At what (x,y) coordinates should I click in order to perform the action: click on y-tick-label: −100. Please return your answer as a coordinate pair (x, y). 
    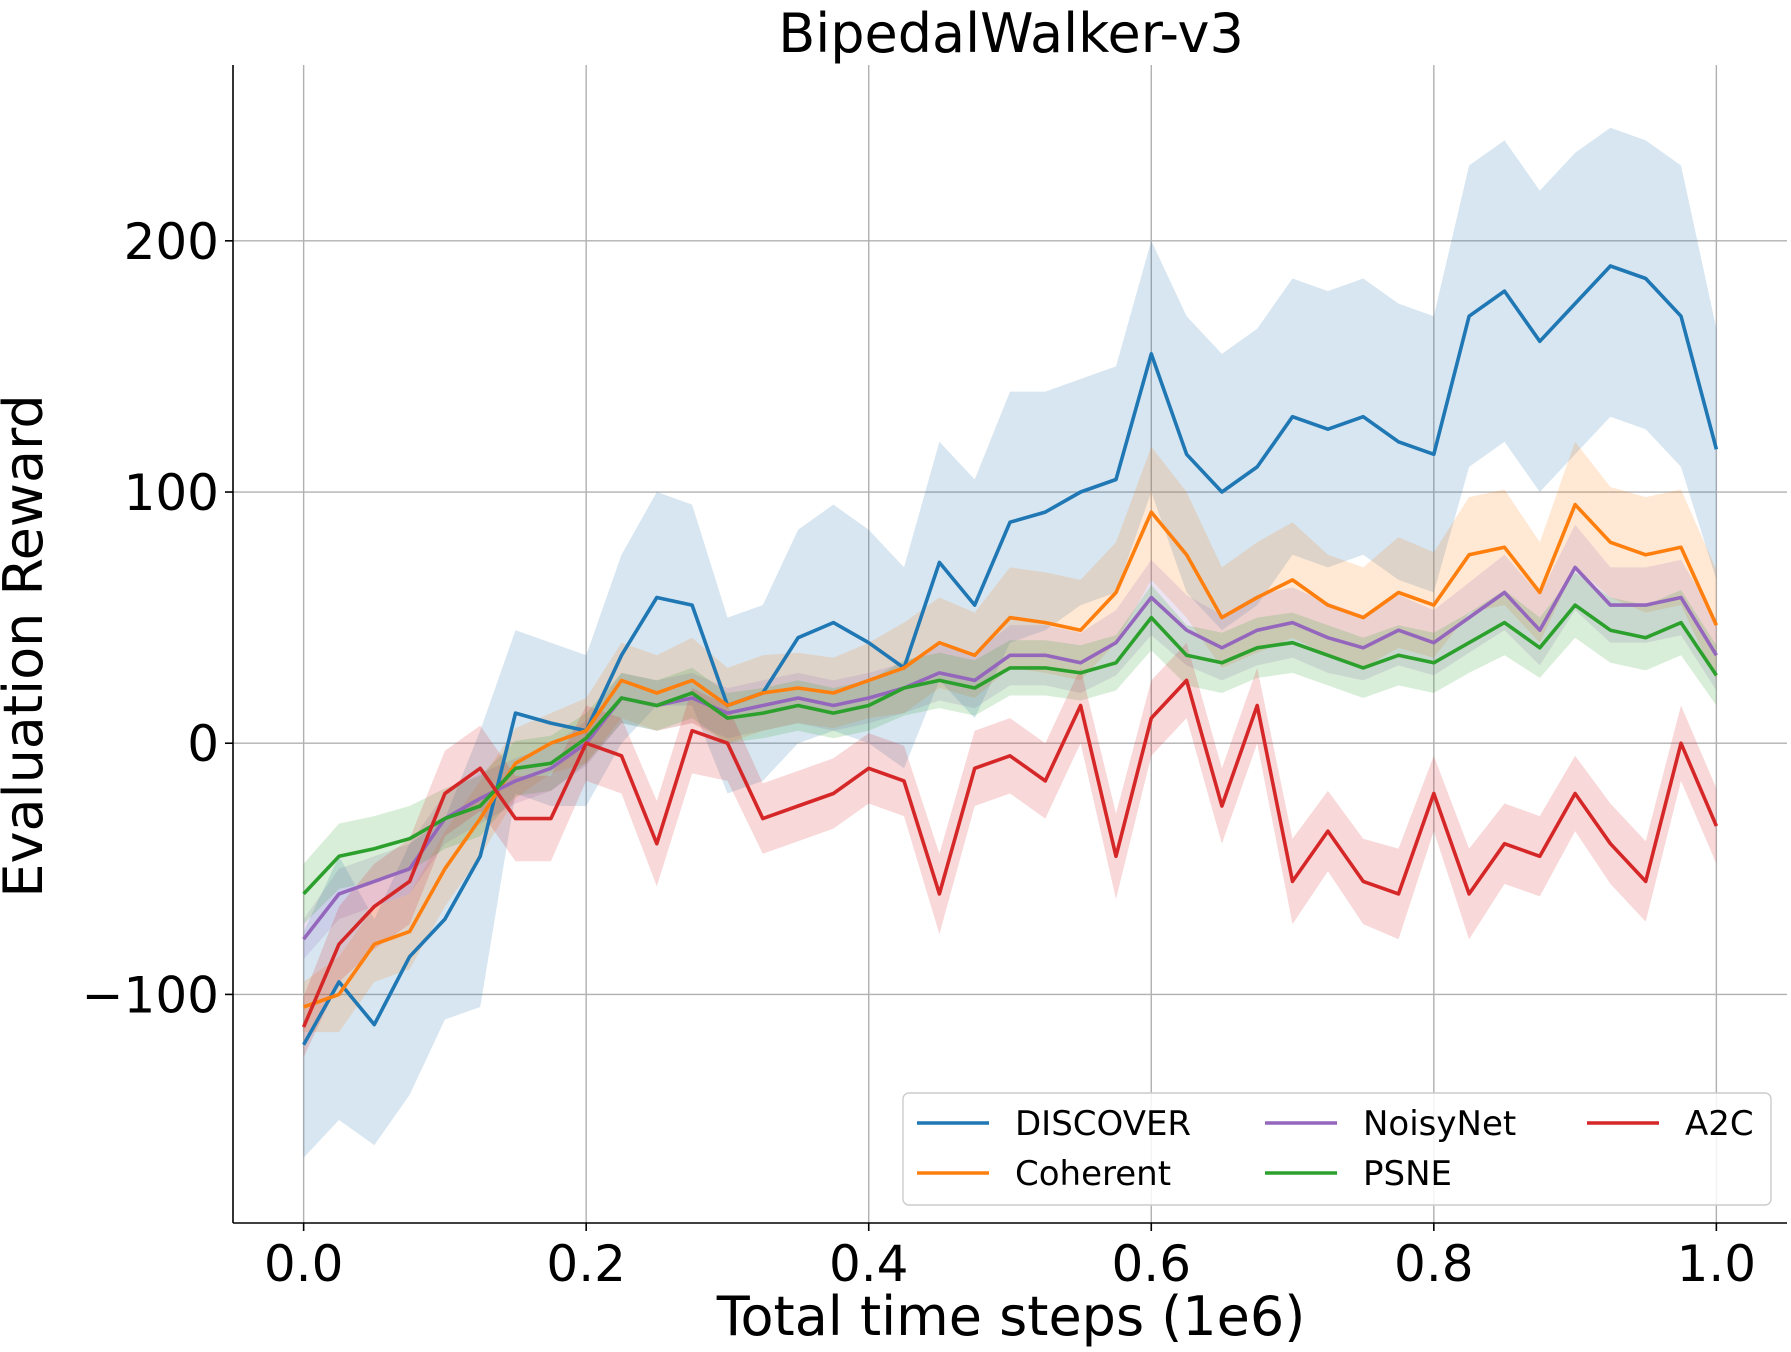
    Looking at the image, I should click on (150, 995).